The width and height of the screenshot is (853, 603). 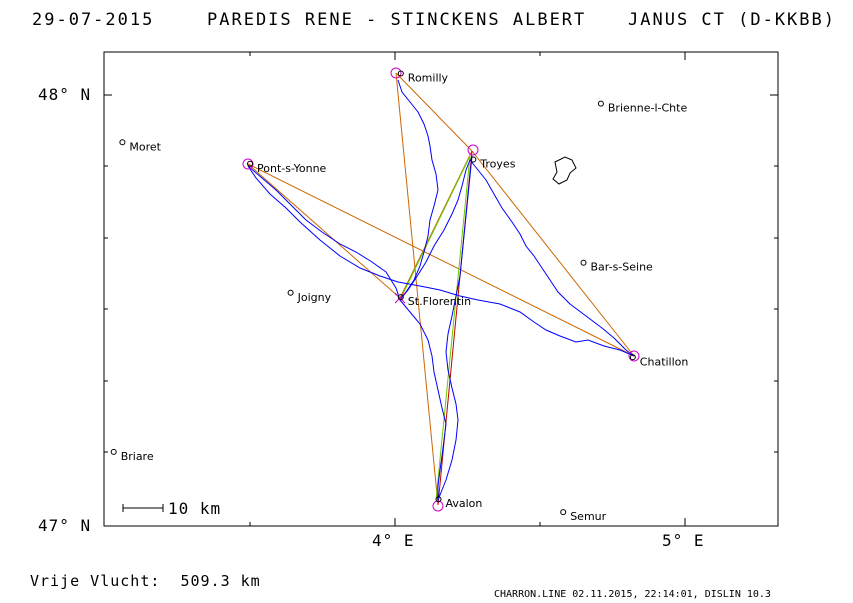 What do you see at coordinates (439, 301) in the screenshot?
I see `town-label: St.Florentin` at bounding box center [439, 301].